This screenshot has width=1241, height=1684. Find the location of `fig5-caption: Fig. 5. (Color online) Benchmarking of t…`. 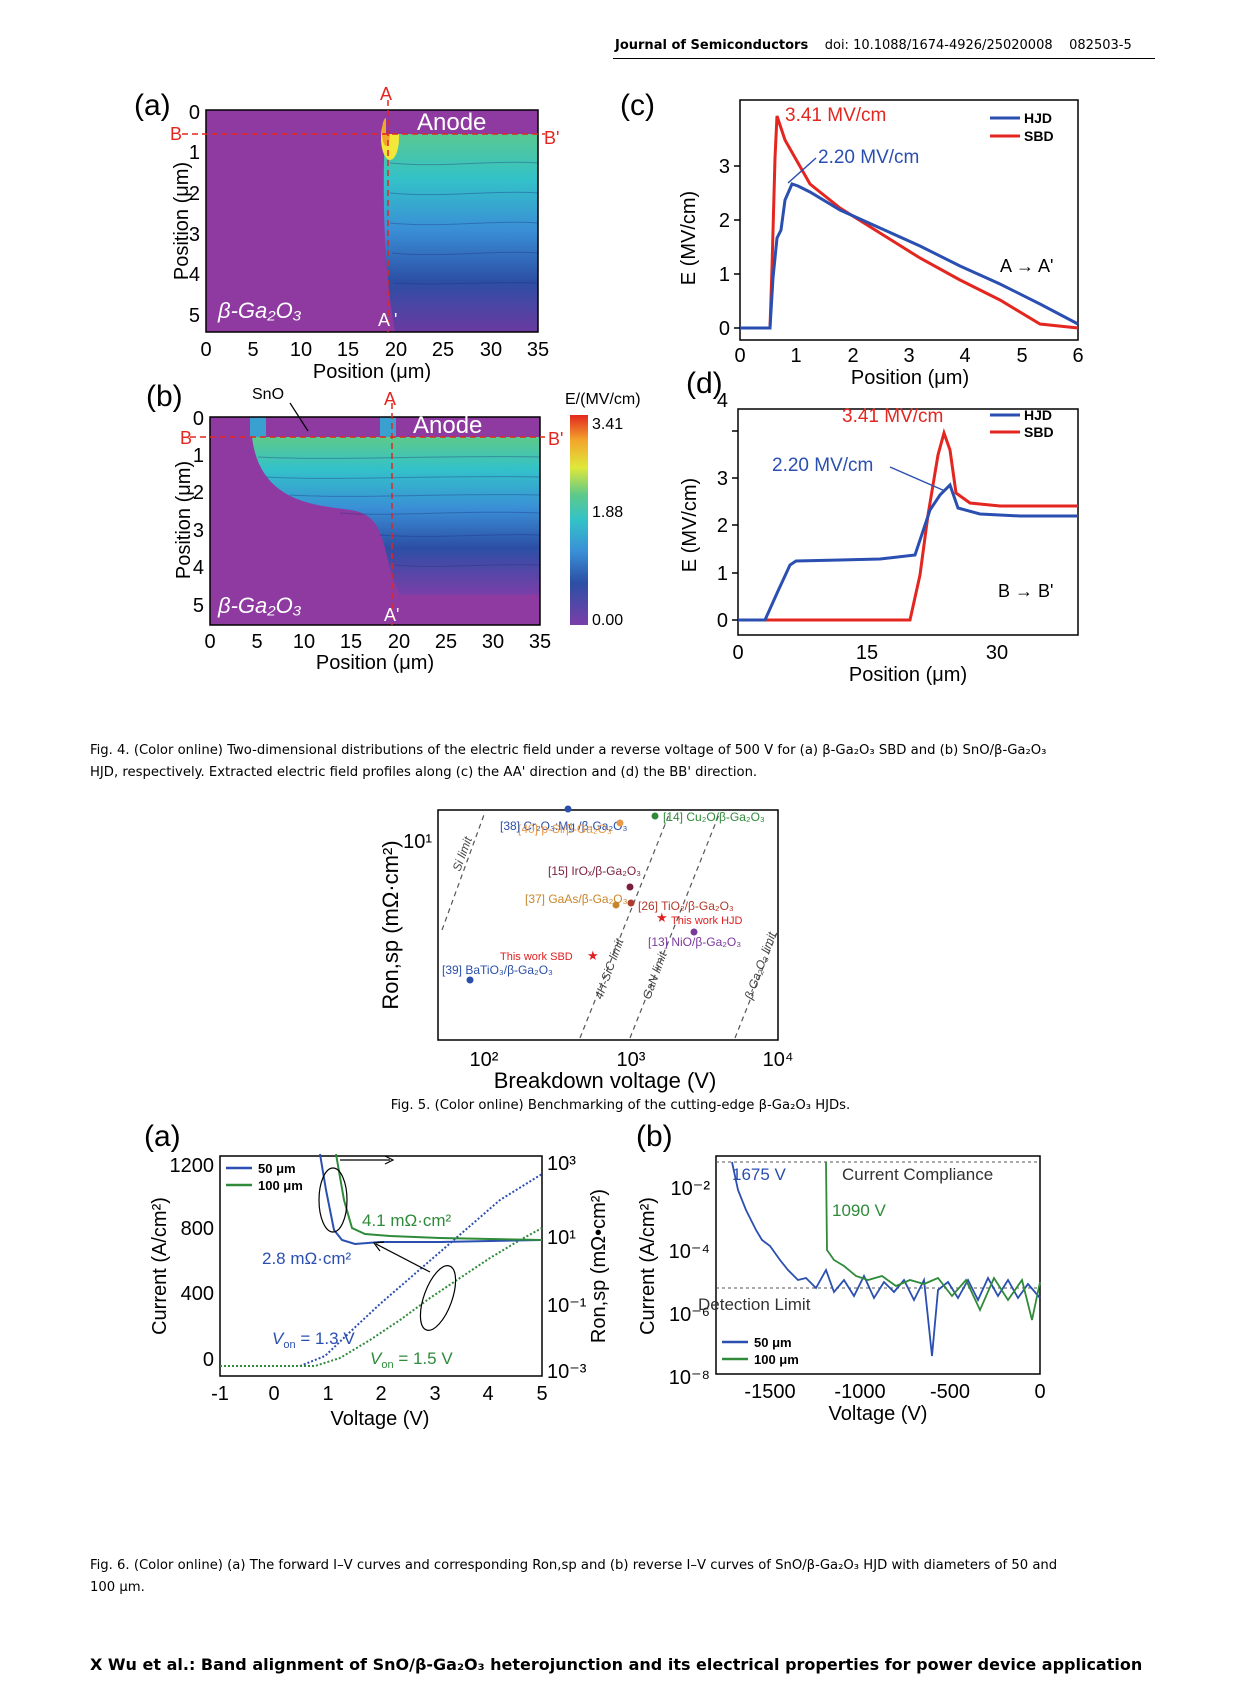

fig5-caption: Fig. 5. (Color online) Benchmarking of t… is located at coordinates (620, 1105).